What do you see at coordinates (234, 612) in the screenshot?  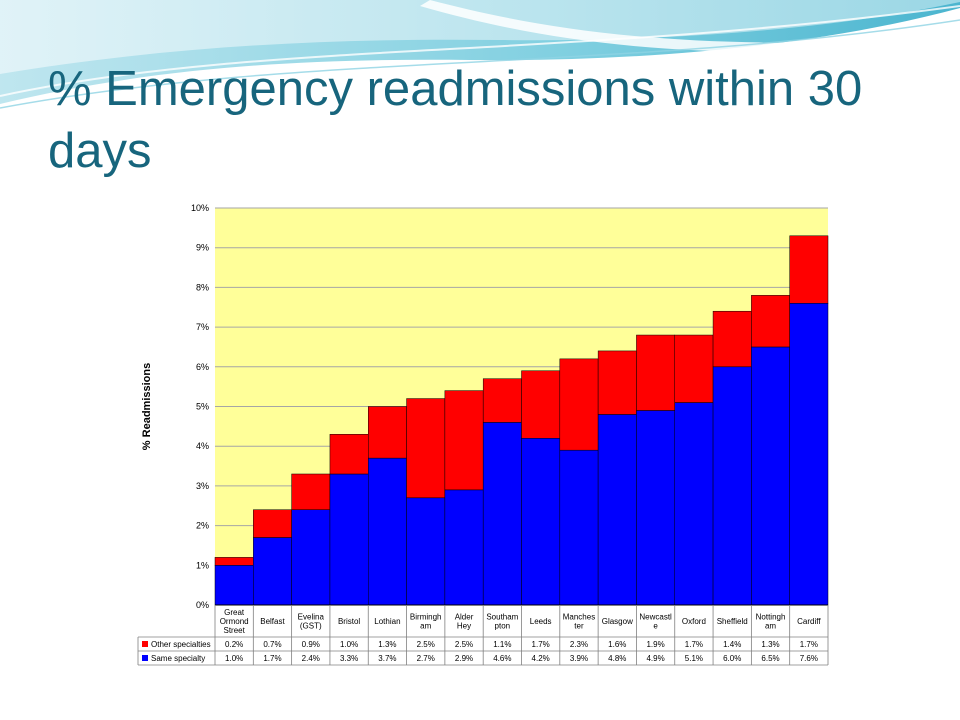 I see `x-category-label: Great` at bounding box center [234, 612].